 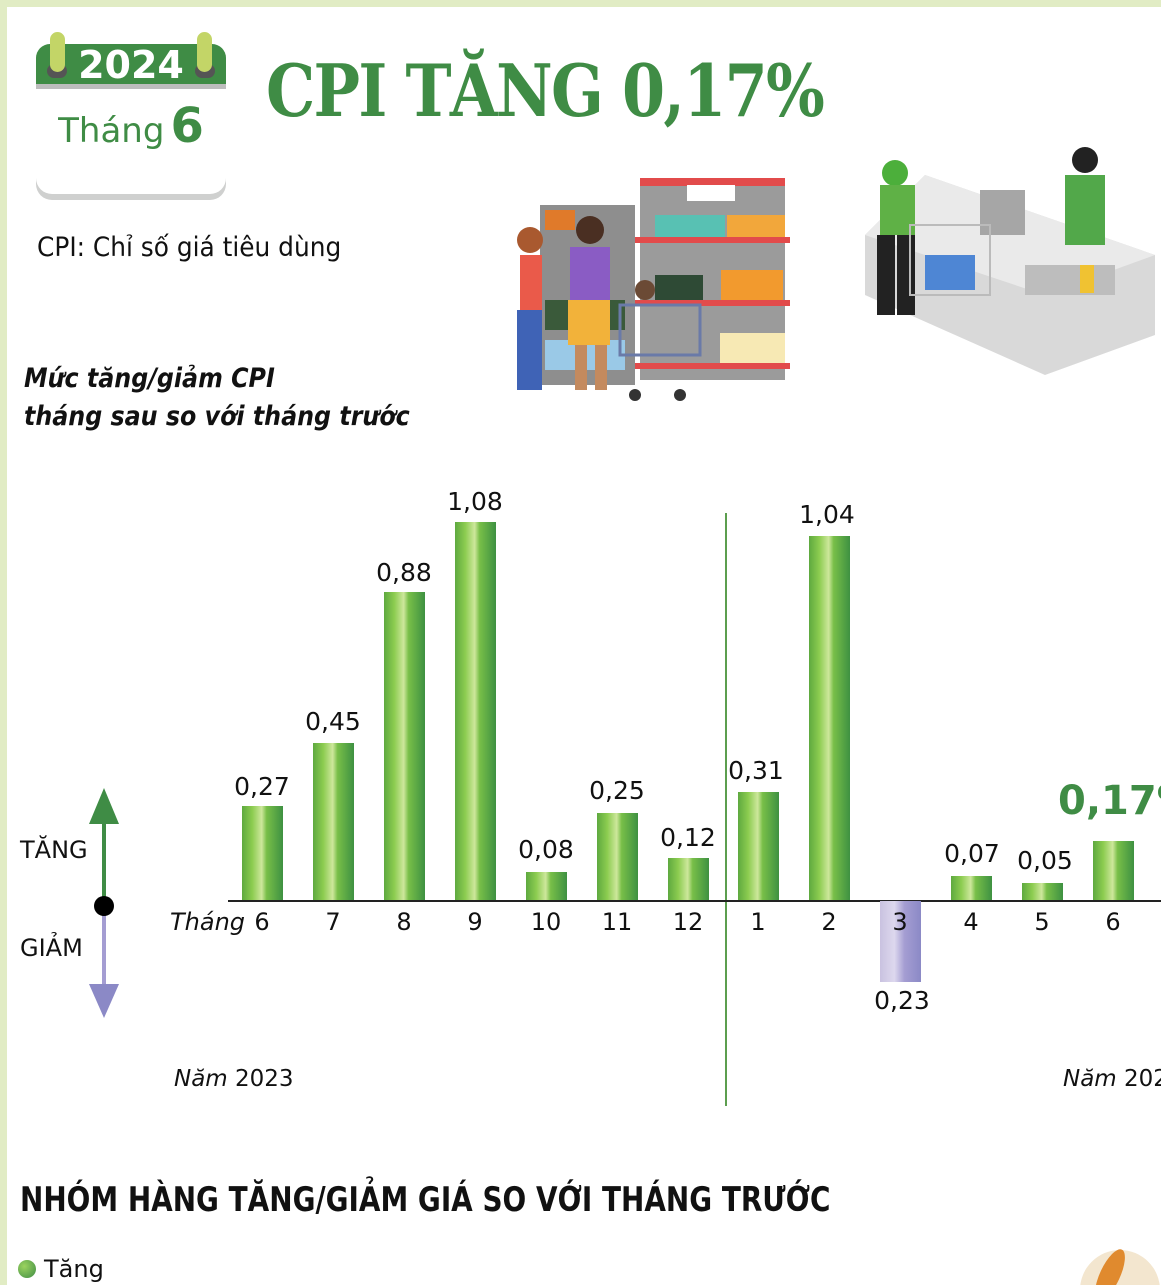 I want to click on bar-value: 1,08, so click(x=475, y=501).